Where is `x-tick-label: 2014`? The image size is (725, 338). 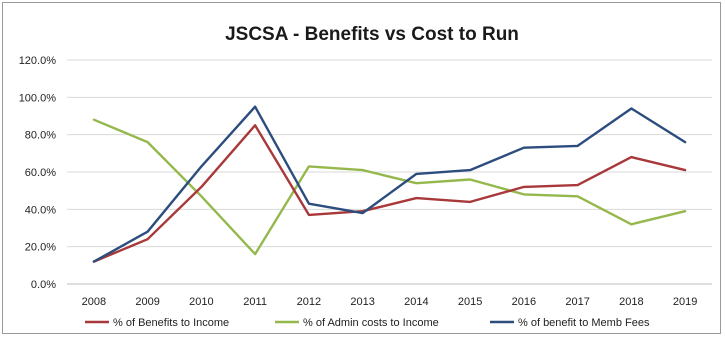 x-tick-label: 2014 is located at coordinates (416, 302).